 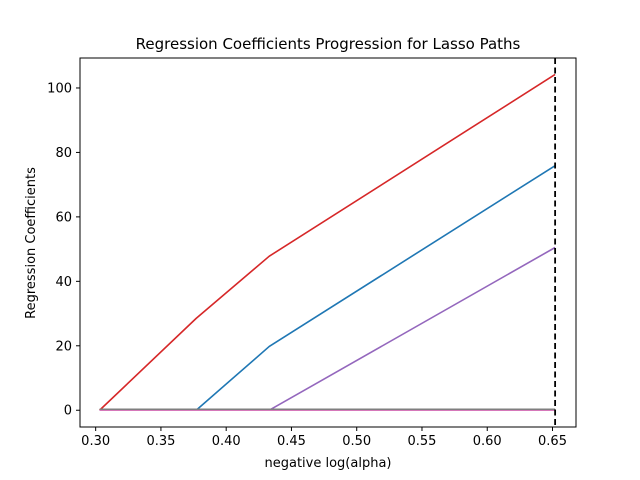 What do you see at coordinates (63, 250) in the screenshot?
I see `y-axis-ticks: 0 20 40 60 80 100` at bounding box center [63, 250].